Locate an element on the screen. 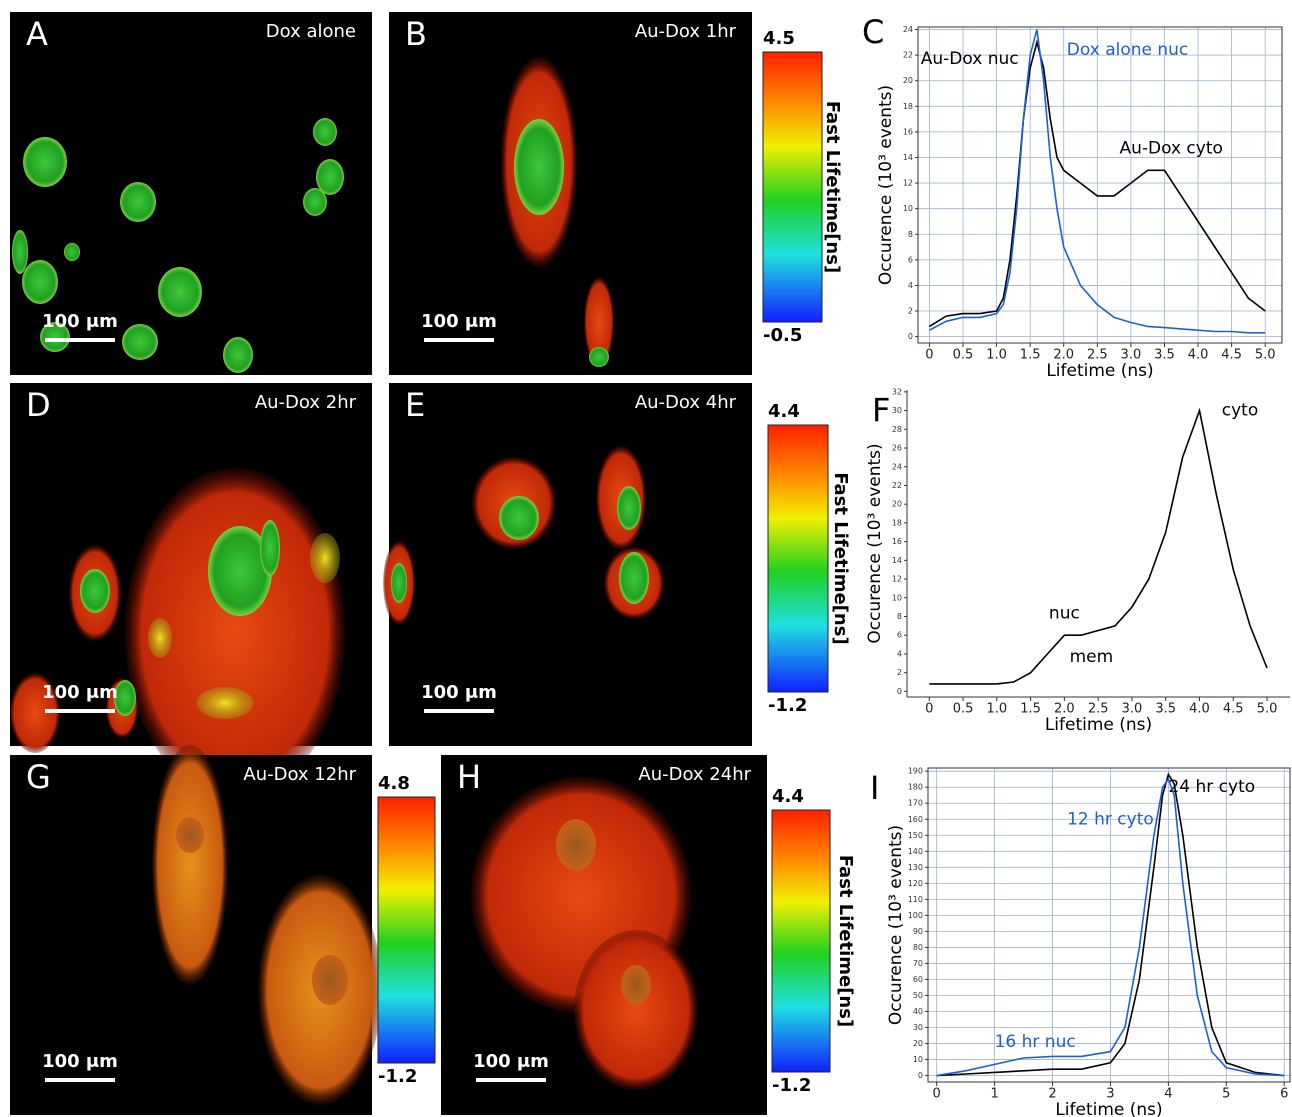 Image resolution: width=1292 pixels, height=1117 pixels. y-tick-label: 130 is located at coordinates (915, 867).